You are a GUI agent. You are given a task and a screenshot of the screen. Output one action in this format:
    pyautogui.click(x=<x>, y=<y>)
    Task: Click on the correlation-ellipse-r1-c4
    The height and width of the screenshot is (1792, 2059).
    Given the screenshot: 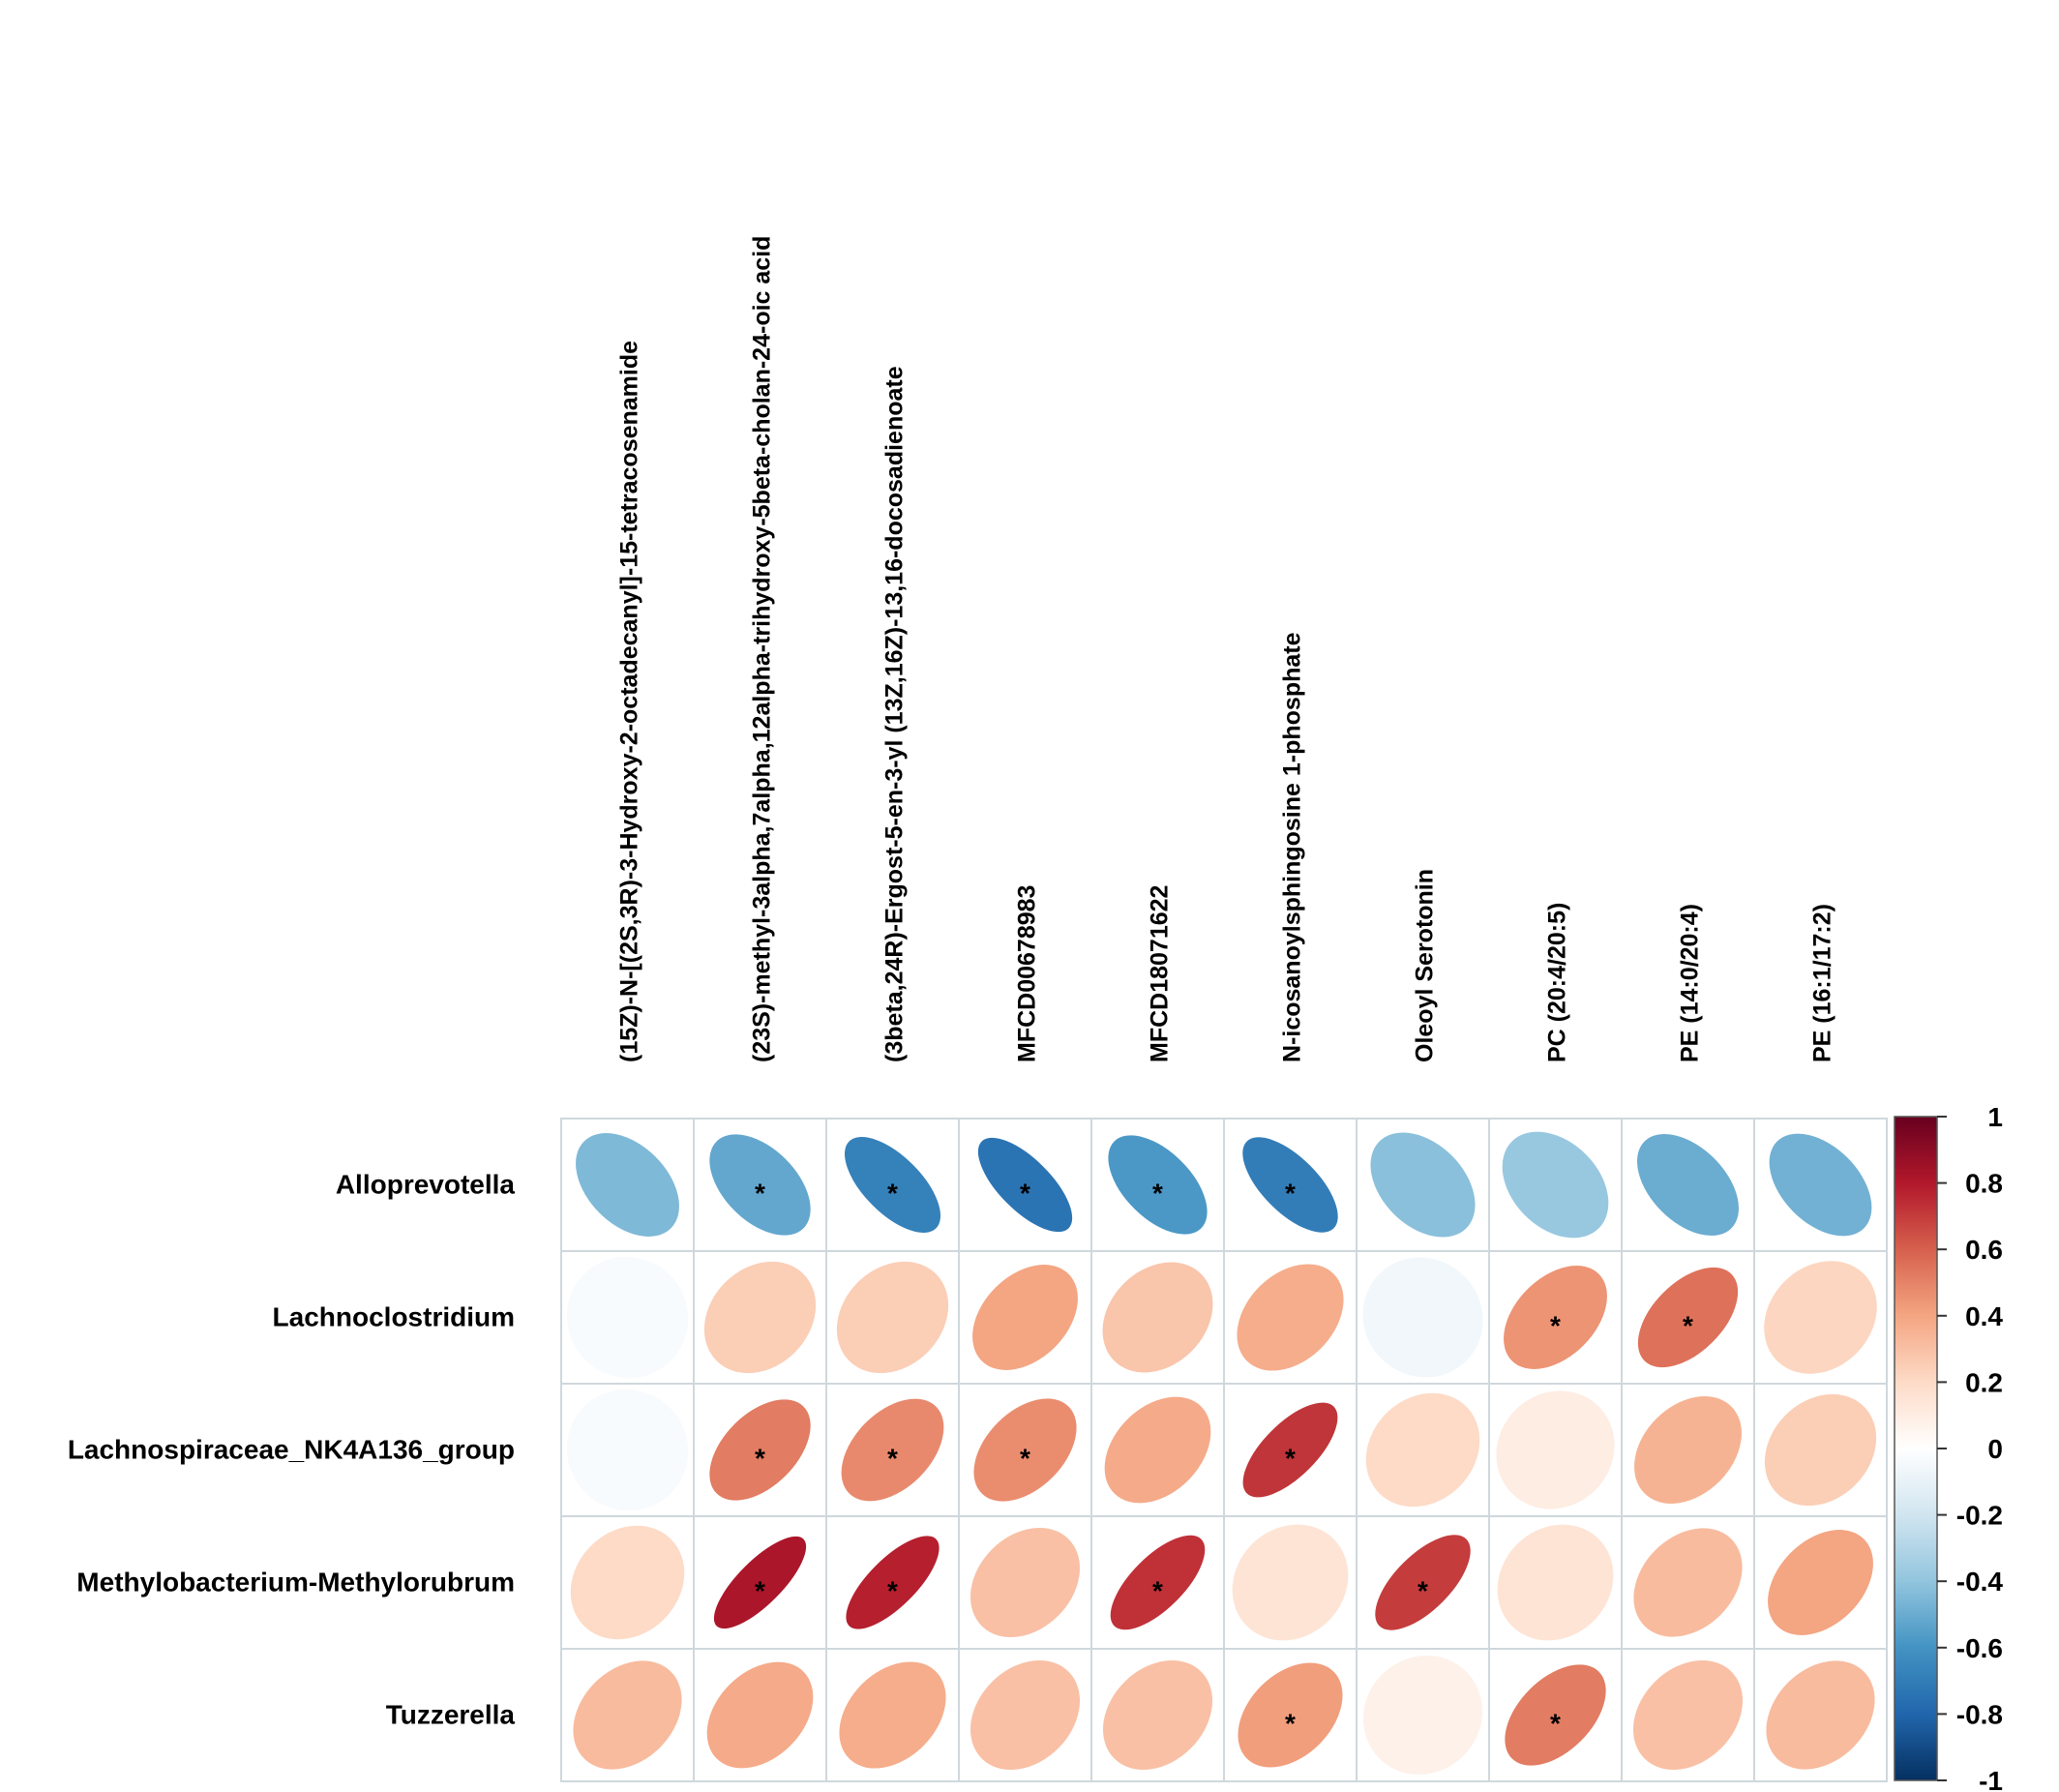 What is the action you would take?
    pyautogui.click(x=1157, y=1317)
    